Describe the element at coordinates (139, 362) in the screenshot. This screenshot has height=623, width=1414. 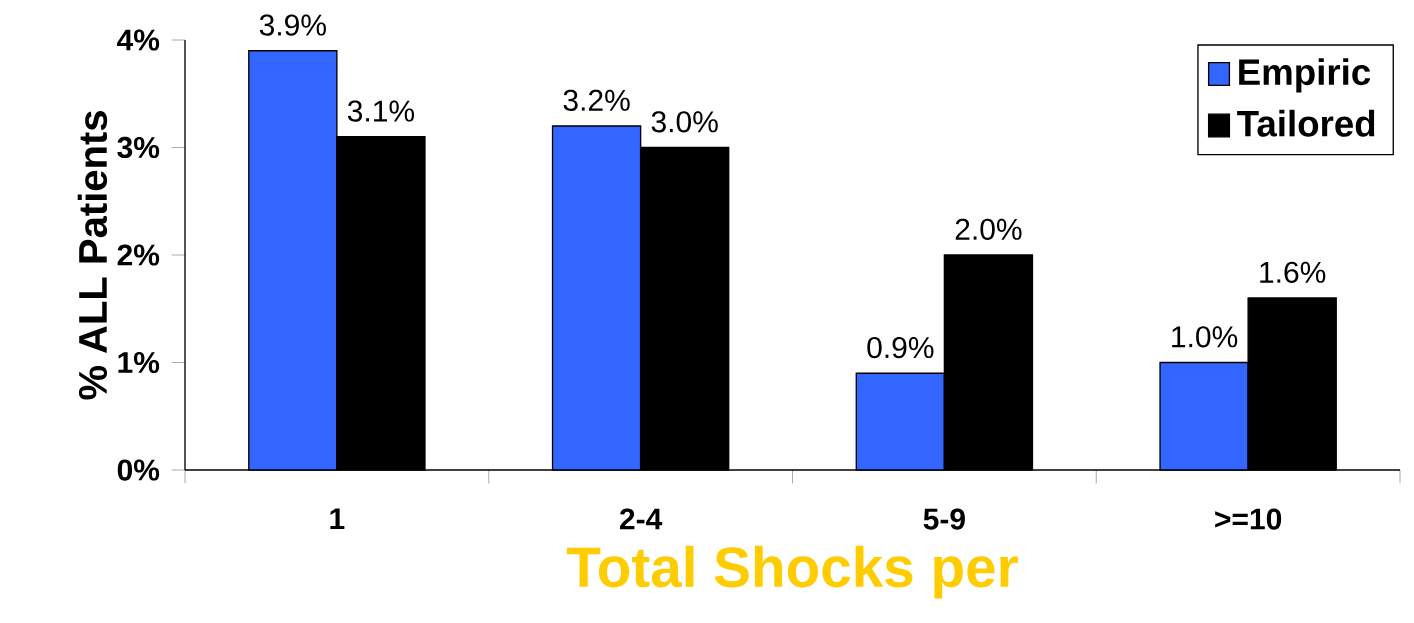
I see `y-tick-label: 1%` at that location.